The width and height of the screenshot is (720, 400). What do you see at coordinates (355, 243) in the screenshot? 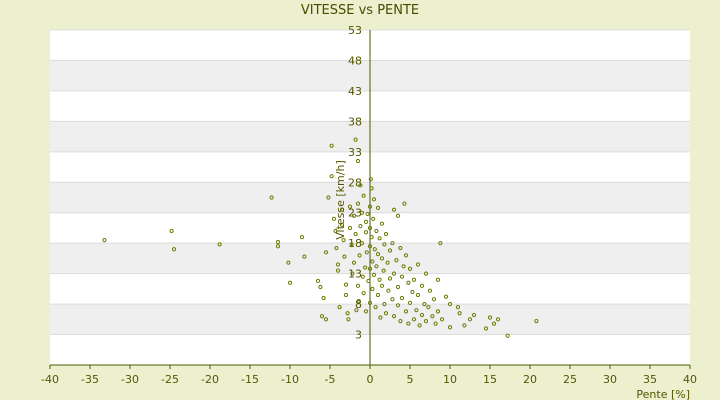
I see `y-tick-label: 18` at bounding box center [355, 243].